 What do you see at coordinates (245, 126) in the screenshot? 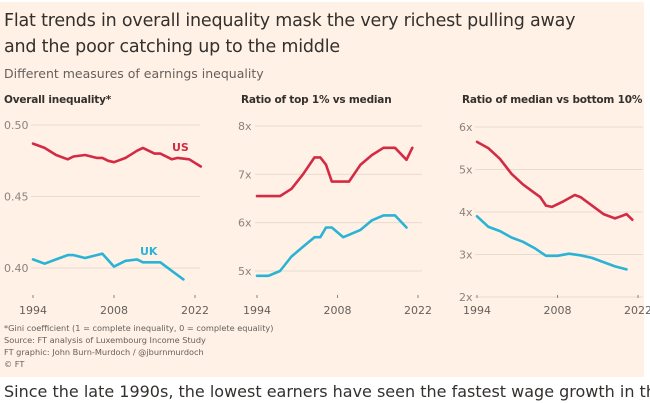
I see `y-tick-label: 8x` at bounding box center [245, 126].